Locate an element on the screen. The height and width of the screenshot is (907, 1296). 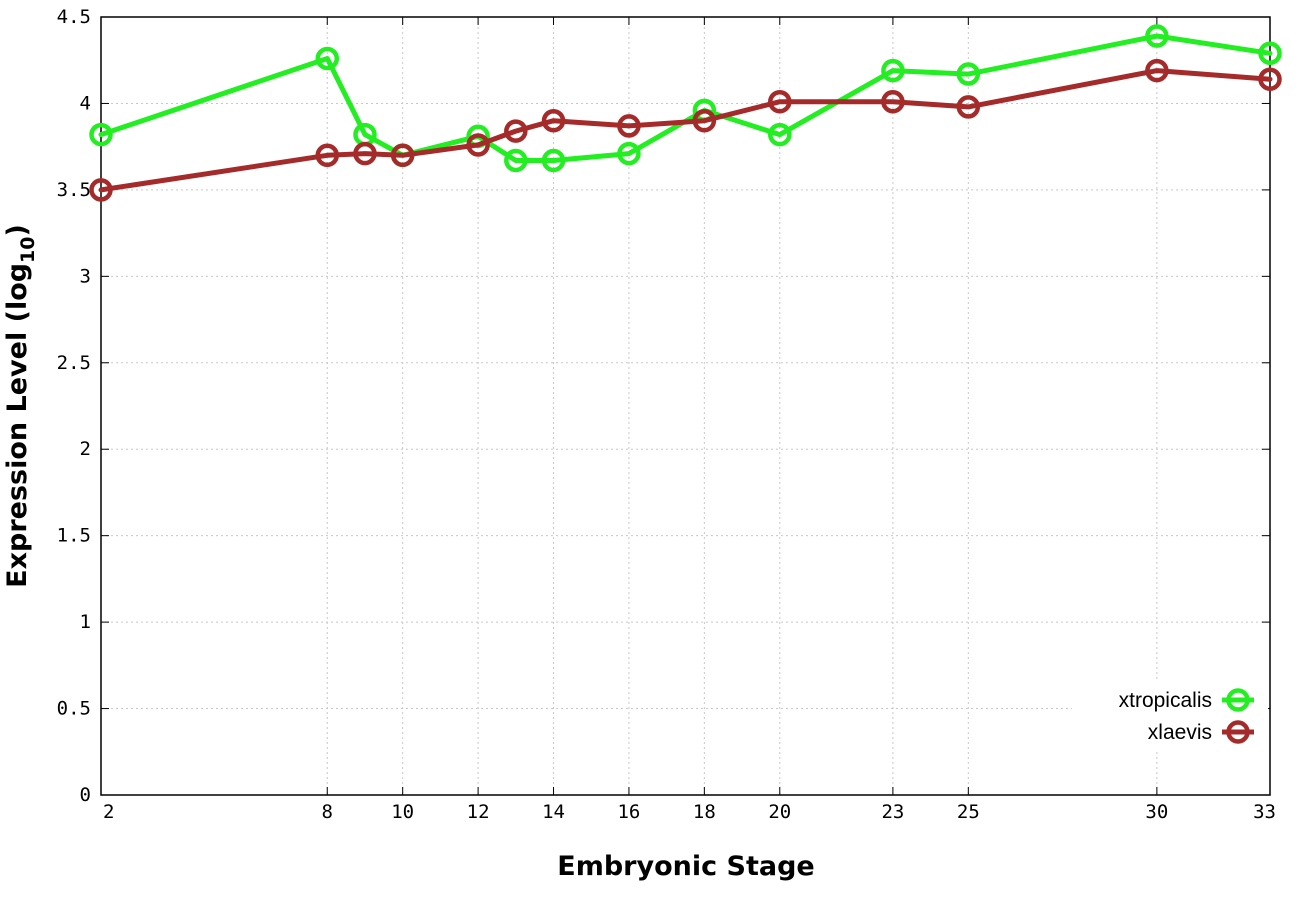
legend-label: xlaevis is located at coordinates (1180, 732).